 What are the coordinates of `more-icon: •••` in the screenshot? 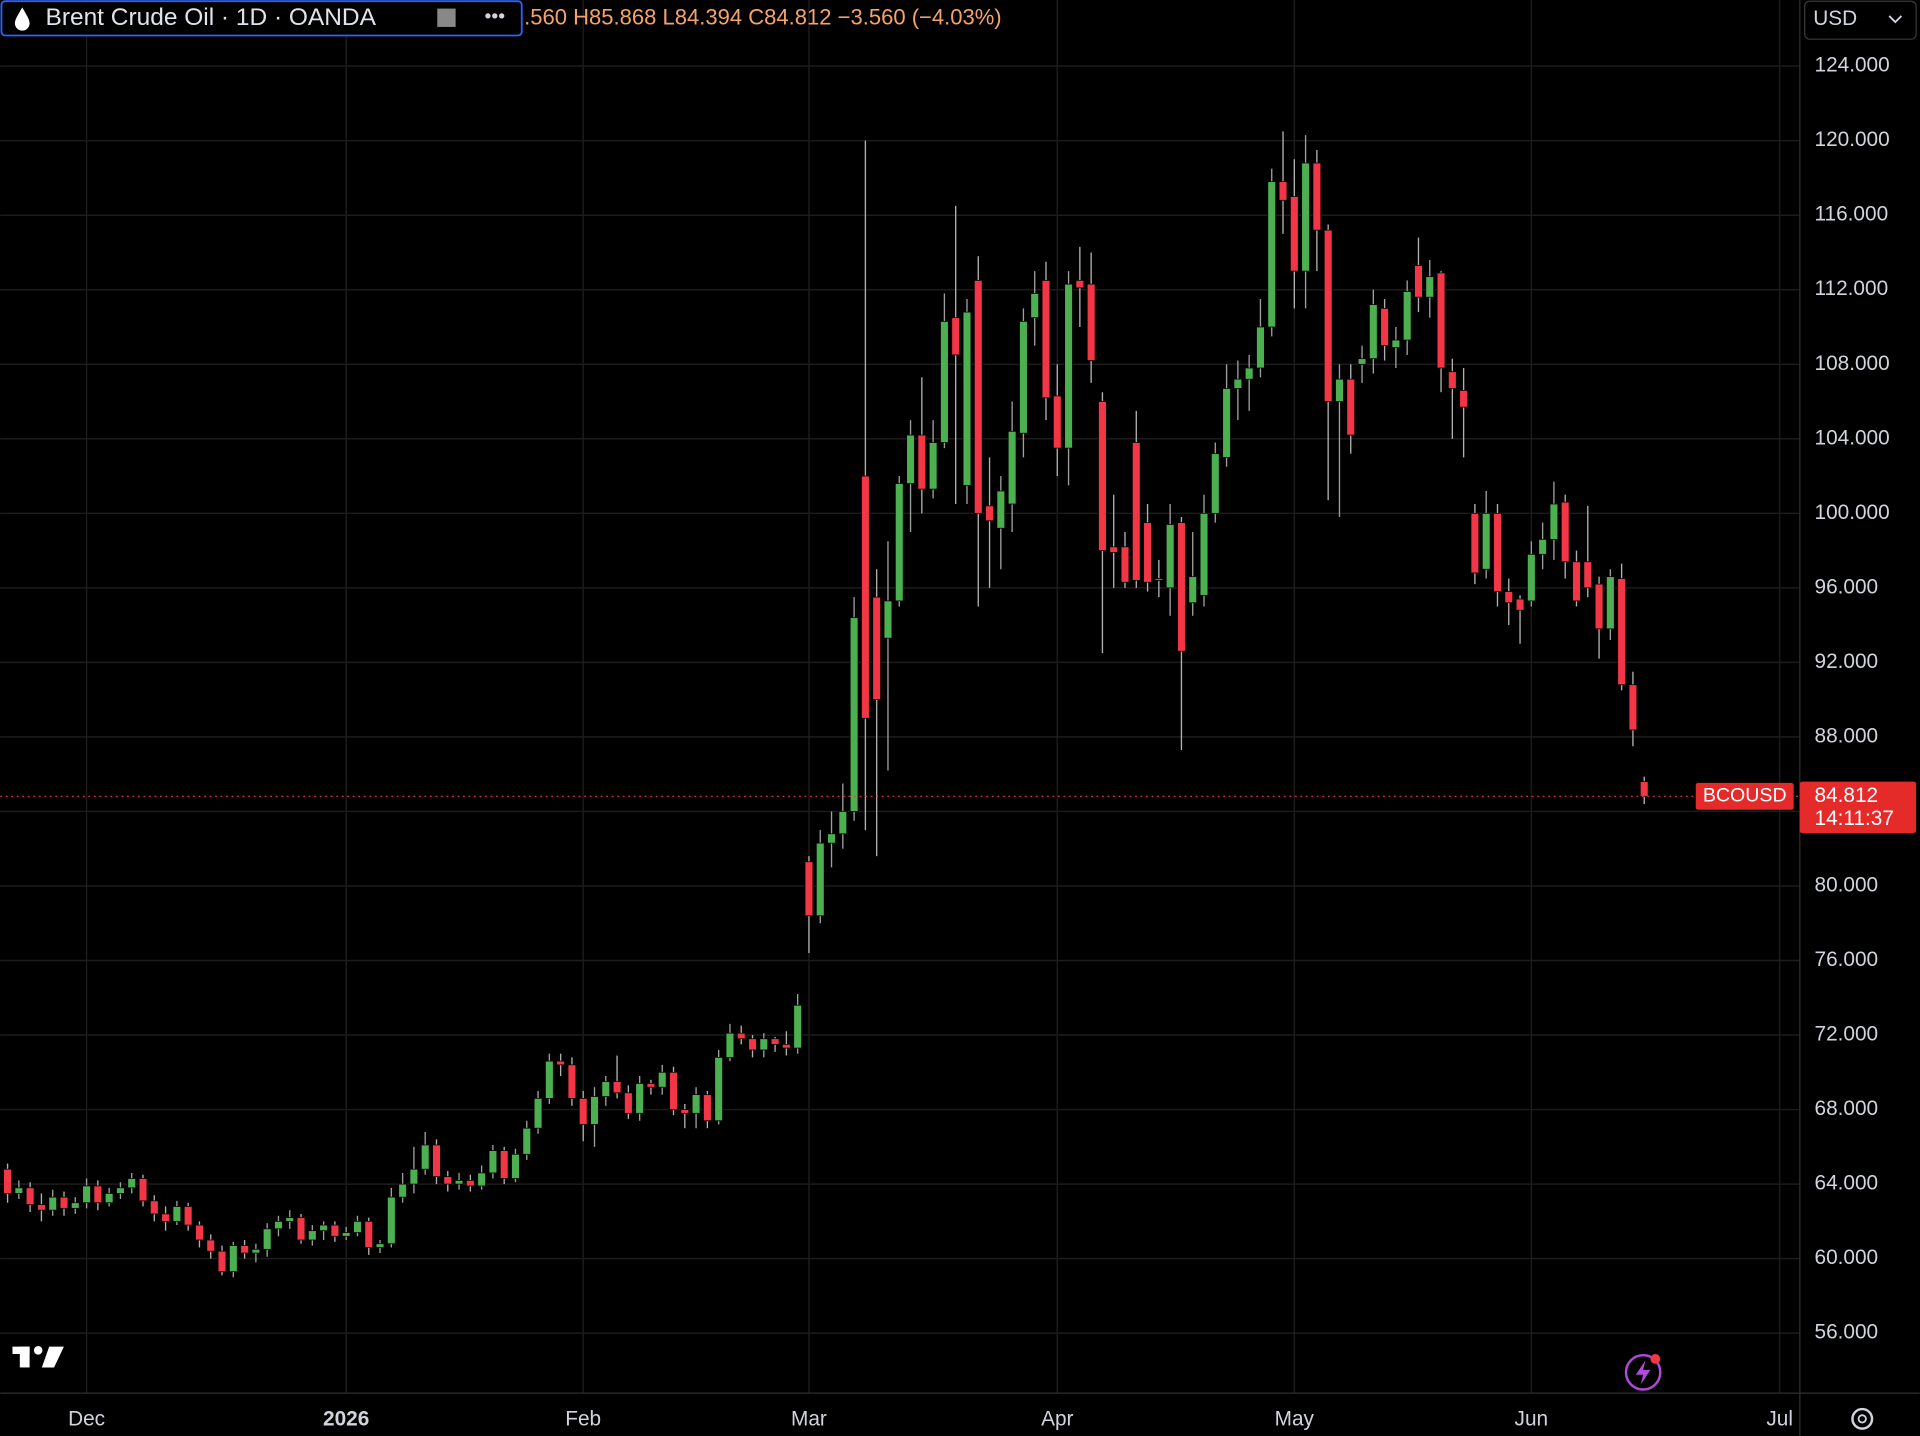 It's located at (495, 16).